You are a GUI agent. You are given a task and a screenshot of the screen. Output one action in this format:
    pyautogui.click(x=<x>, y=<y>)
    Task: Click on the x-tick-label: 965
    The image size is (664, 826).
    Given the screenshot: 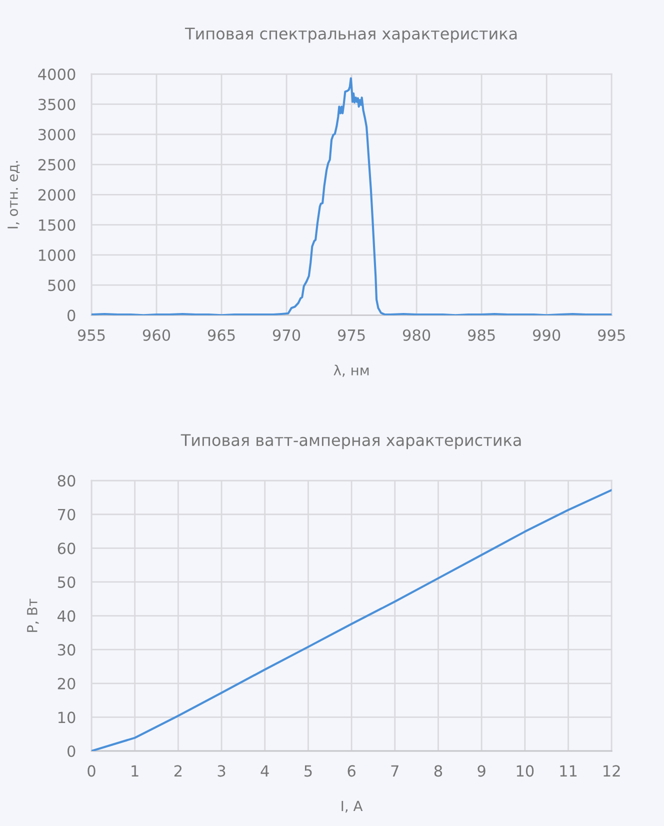 What is the action you would take?
    pyautogui.click(x=221, y=335)
    